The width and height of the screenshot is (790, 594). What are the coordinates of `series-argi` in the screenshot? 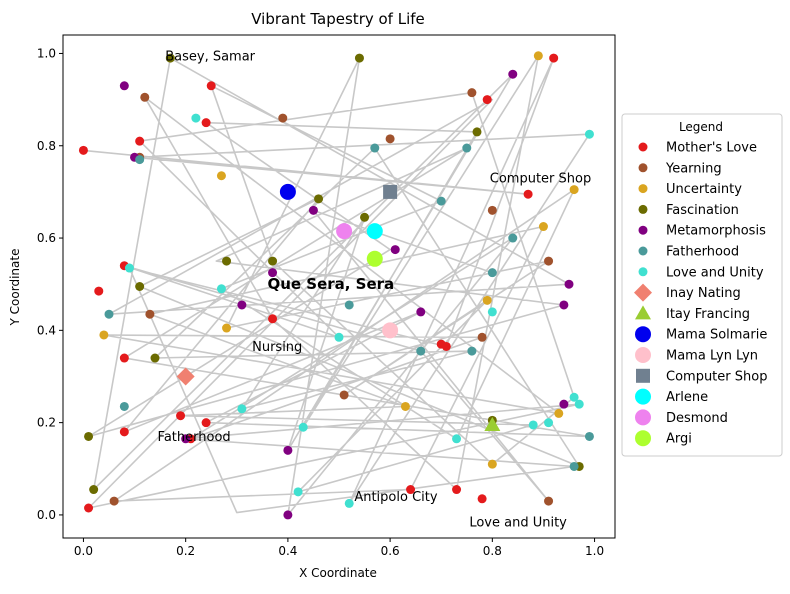 It's located at (374, 258).